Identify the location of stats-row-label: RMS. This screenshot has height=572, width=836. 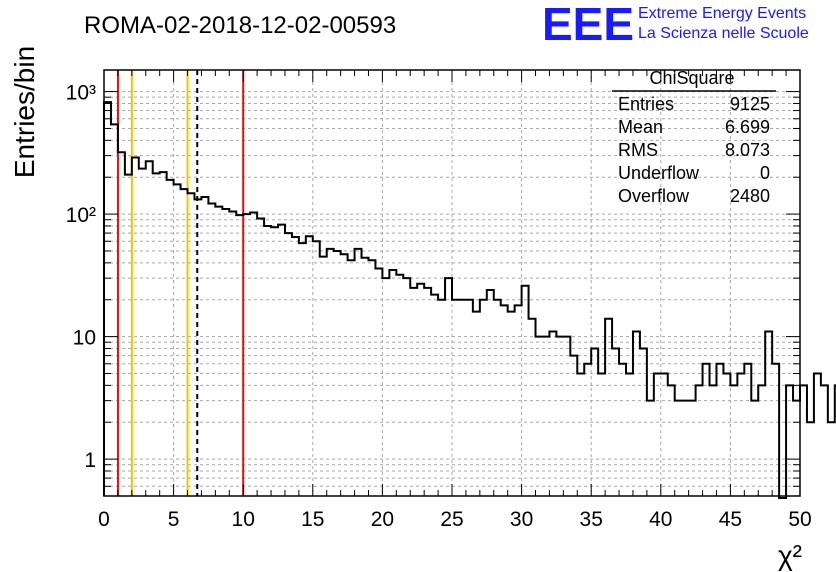
(638, 150).